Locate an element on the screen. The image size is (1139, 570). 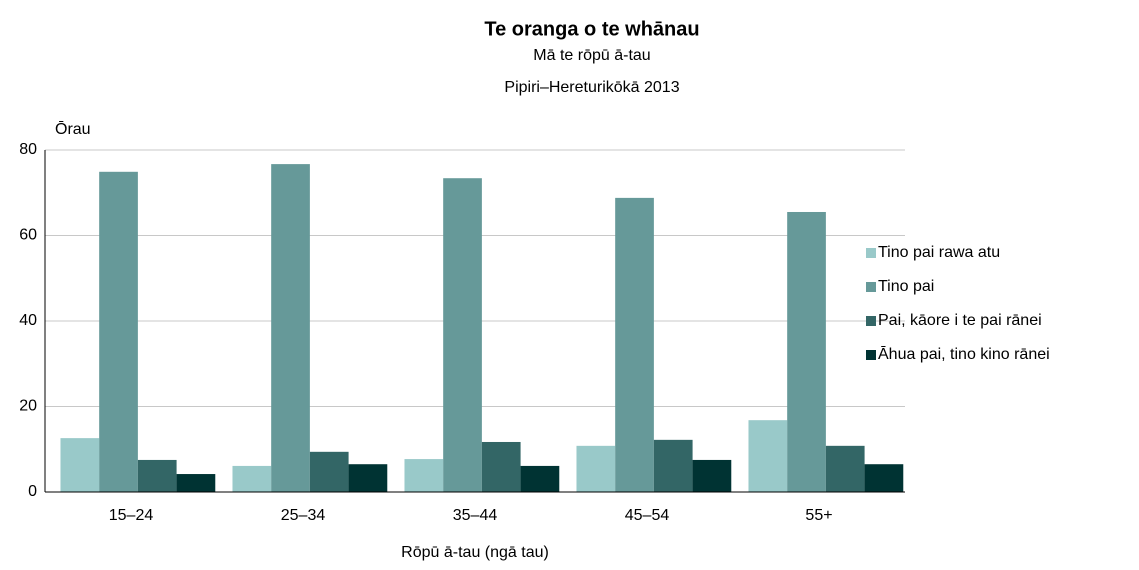
legend-label: Āhua pai, tino kino rānei is located at coordinates (964, 354).